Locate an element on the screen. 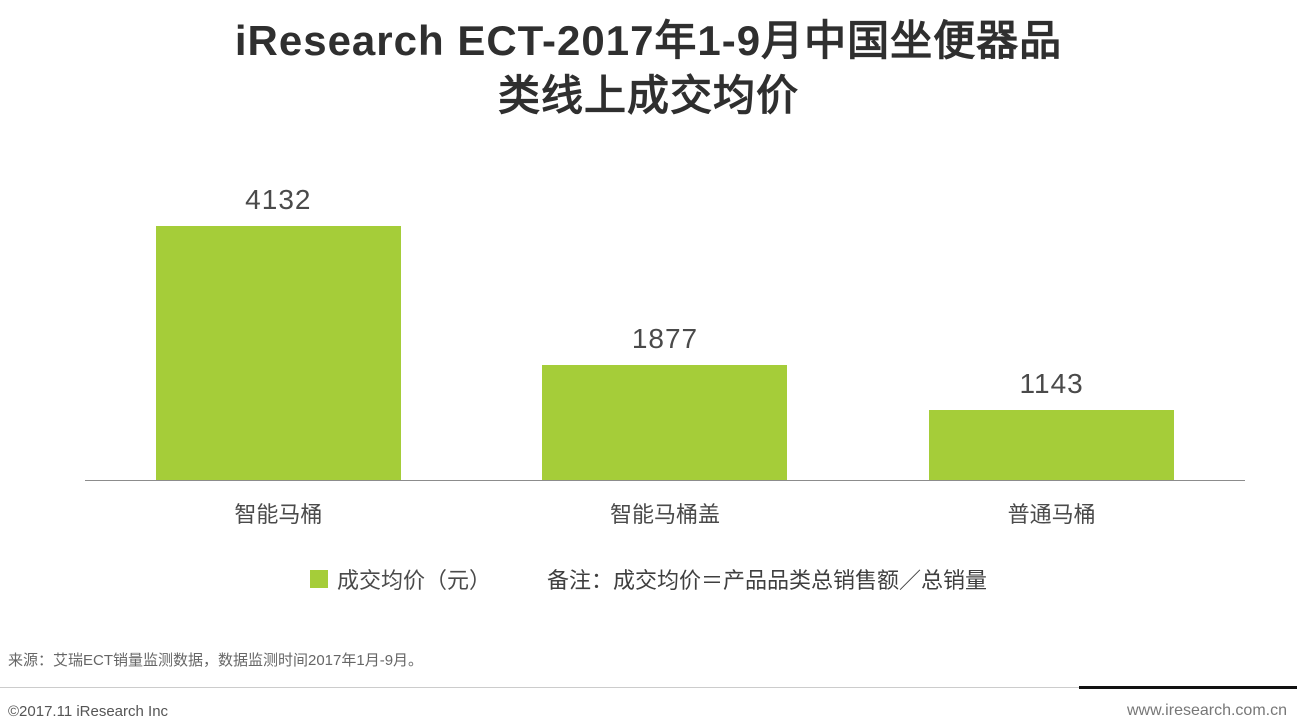 The height and width of the screenshot is (728, 1297). legend-swatch-icon is located at coordinates (318, 579).